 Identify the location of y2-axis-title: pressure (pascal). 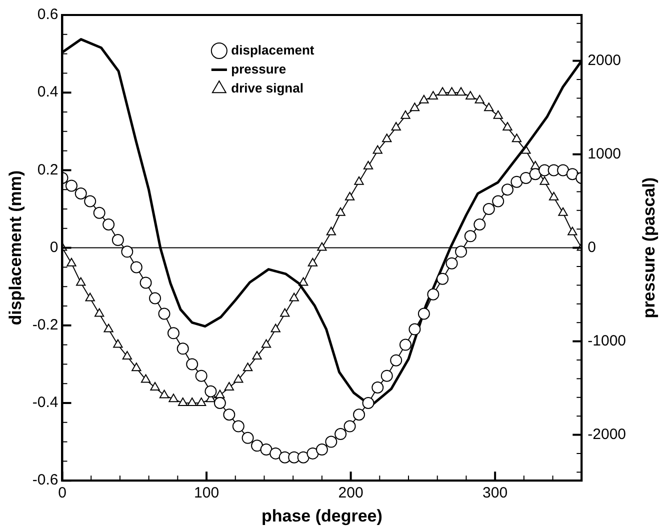
(649, 247).